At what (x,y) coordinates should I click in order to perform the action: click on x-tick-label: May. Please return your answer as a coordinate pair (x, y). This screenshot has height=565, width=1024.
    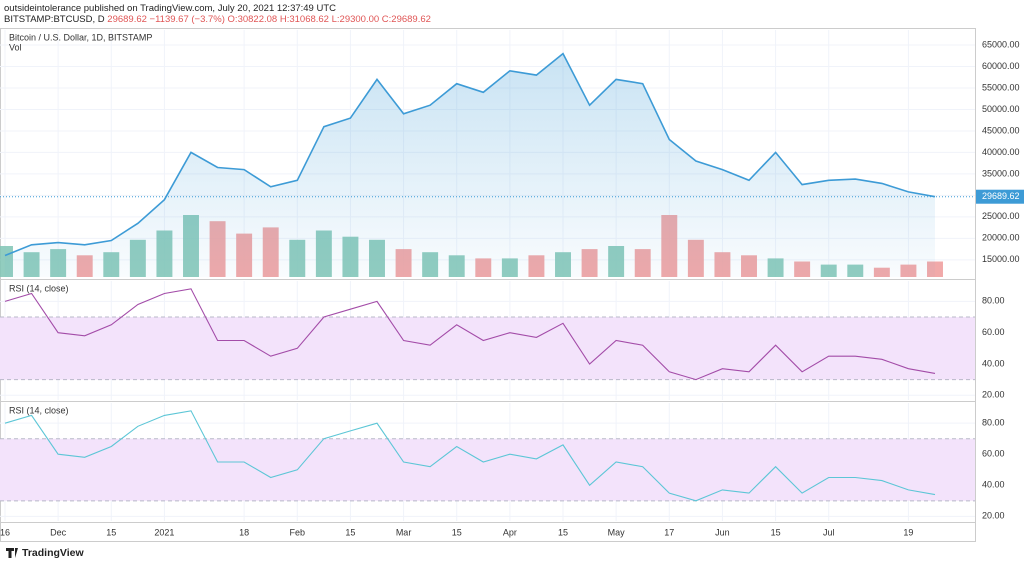
    Looking at the image, I should click on (617, 532).